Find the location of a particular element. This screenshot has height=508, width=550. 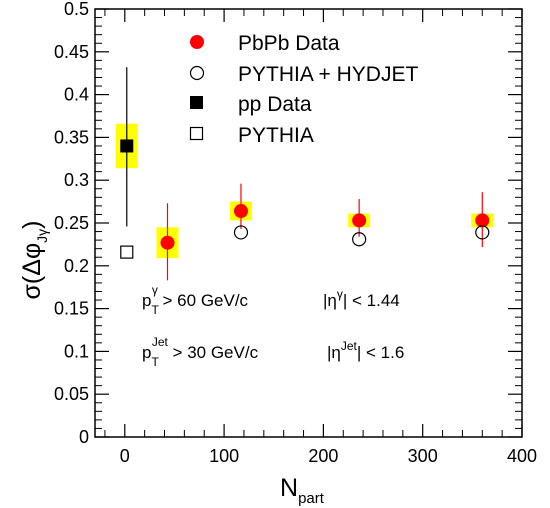

svg-text: pTγ > 60 GeV/c is located at coordinates (195, 300).